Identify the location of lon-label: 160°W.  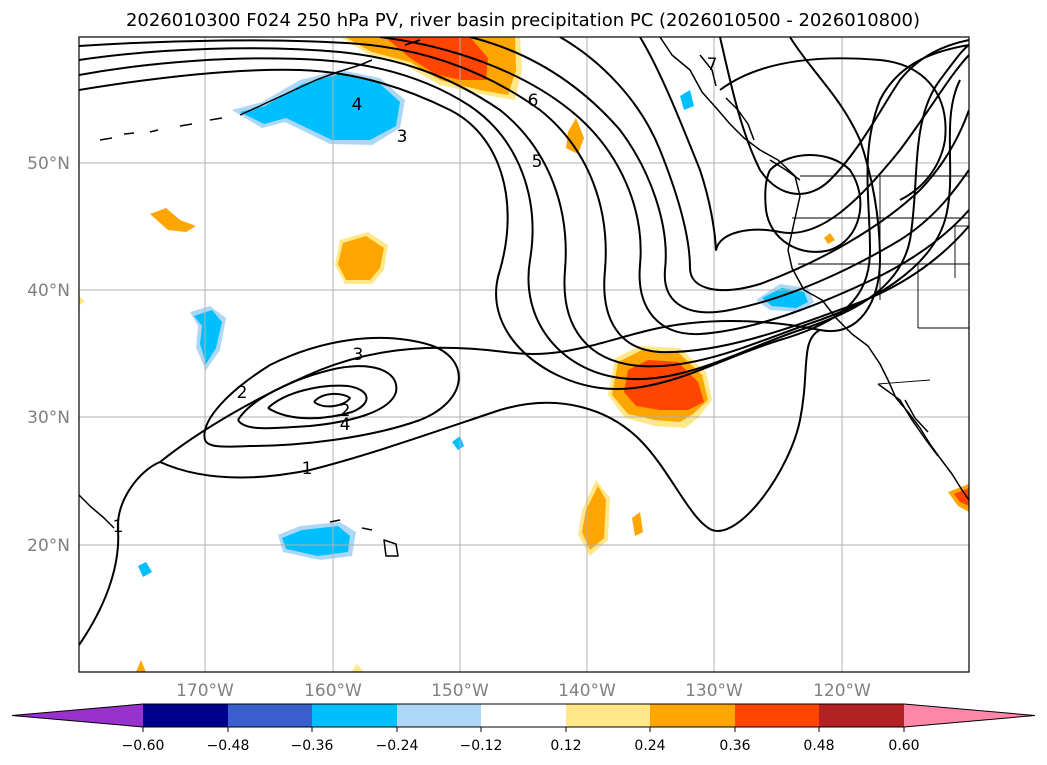
(333, 691).